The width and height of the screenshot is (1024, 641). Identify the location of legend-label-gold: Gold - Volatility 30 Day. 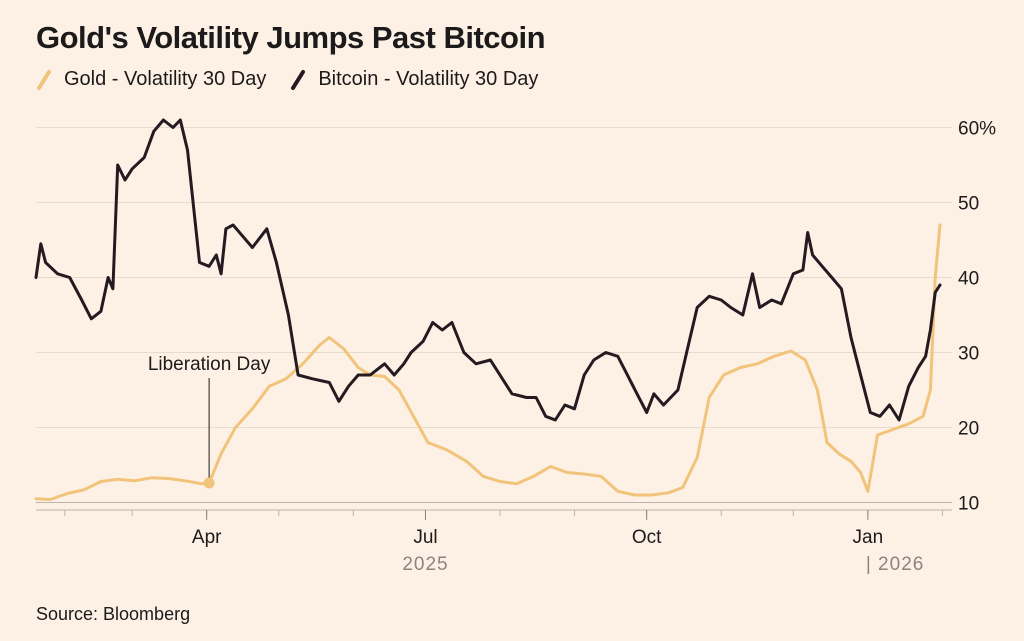
(165, 79).